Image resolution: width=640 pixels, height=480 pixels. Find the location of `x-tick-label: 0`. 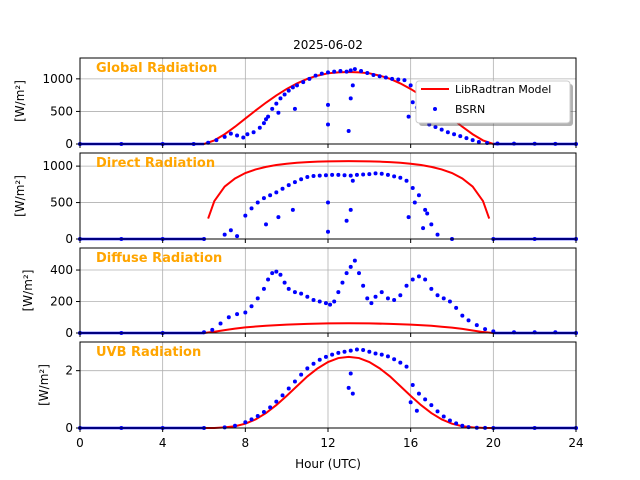

x-tick-label: 0 is located at coordinates (80, 443).